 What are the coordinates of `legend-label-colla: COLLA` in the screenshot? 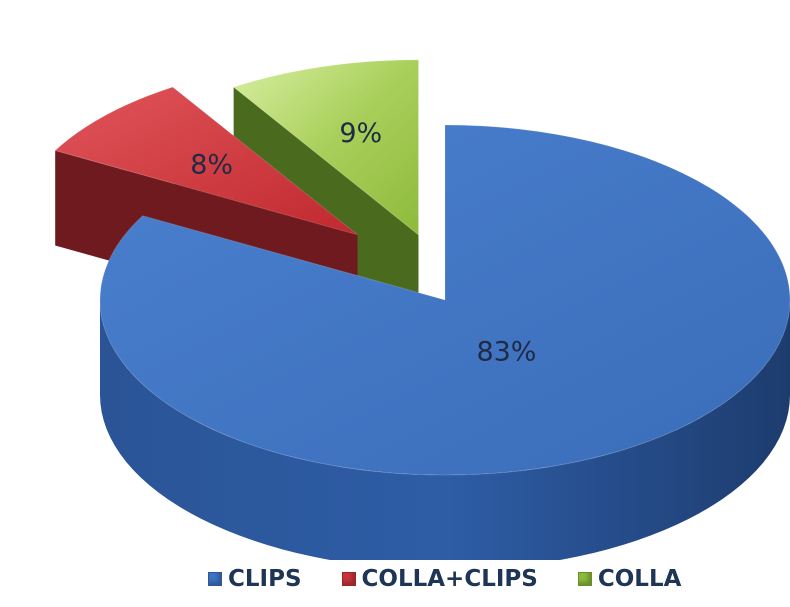 It's located at (639, 579).